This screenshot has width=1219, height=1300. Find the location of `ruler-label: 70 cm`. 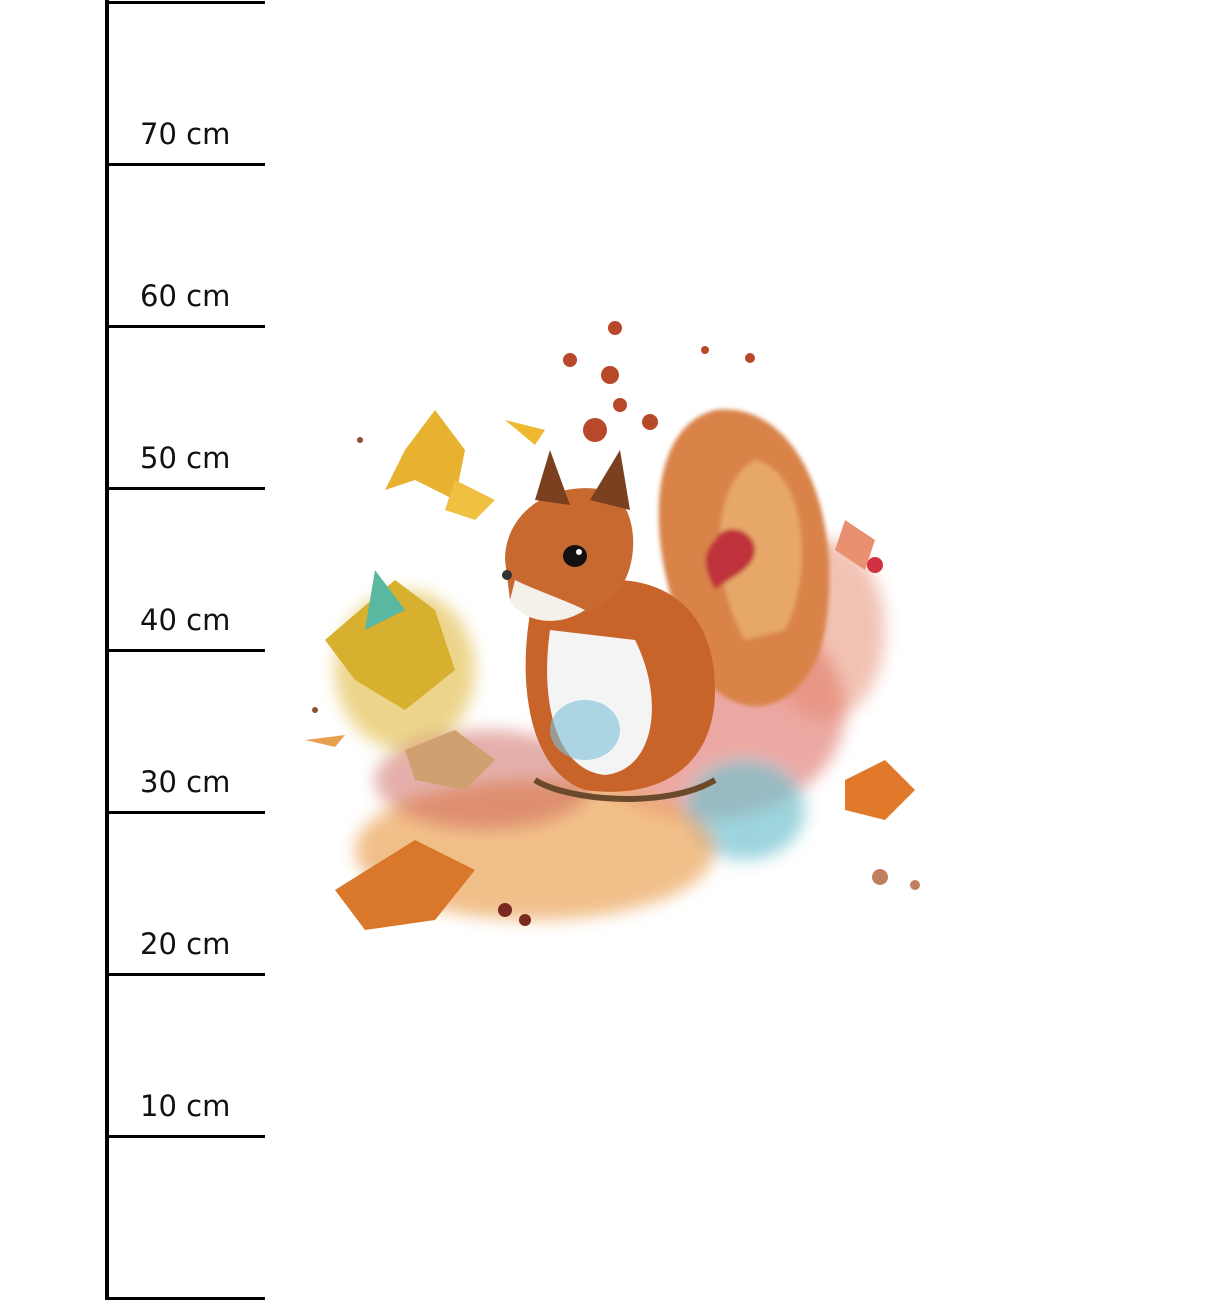

ruler-label: 70 cm is located at coordinates (185, 134).